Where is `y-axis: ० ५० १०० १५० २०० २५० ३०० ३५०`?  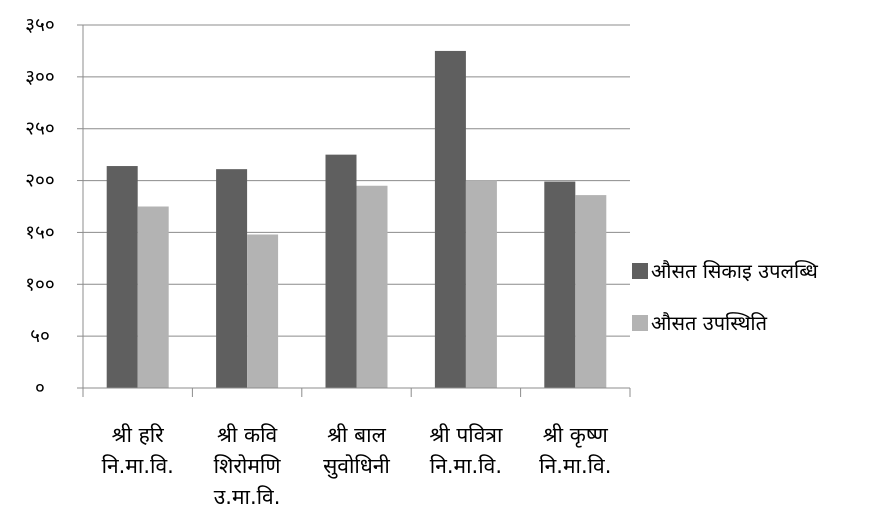
y-axis: ० ५० १०० १५० २०० २५० ३०० ३५० is located at coordinates (54, 206).